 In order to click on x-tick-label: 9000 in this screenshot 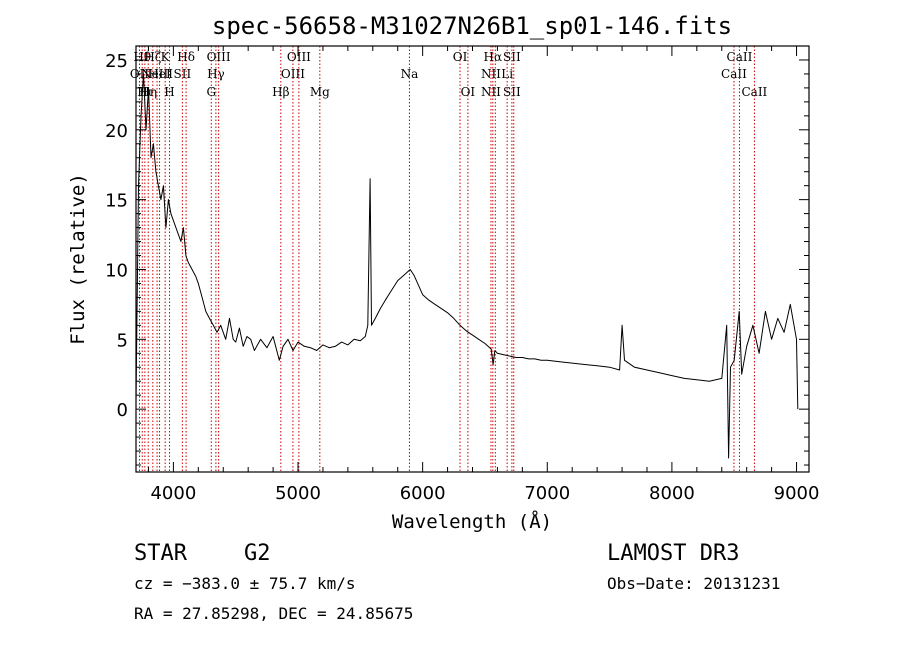, I will do `click(797, 493)`.